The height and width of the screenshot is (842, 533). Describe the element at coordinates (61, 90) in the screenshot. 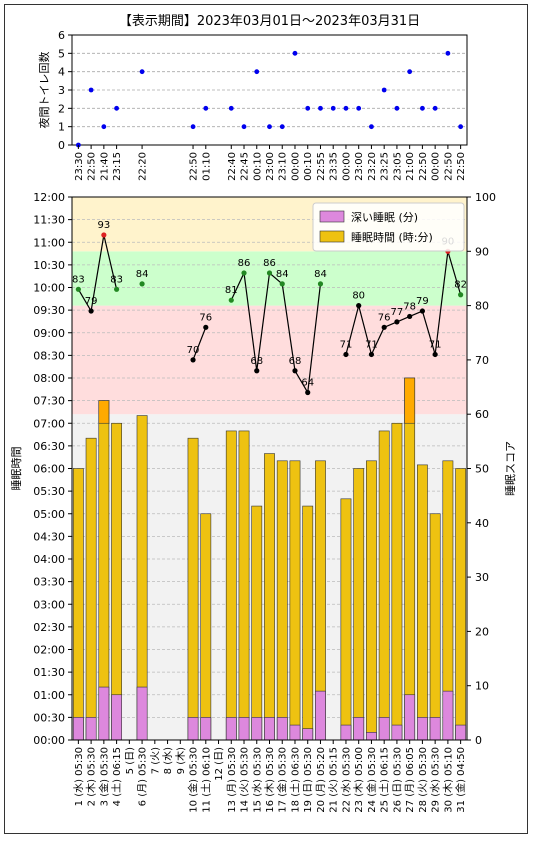

I see `top-y-tick-label: 3` at that location.